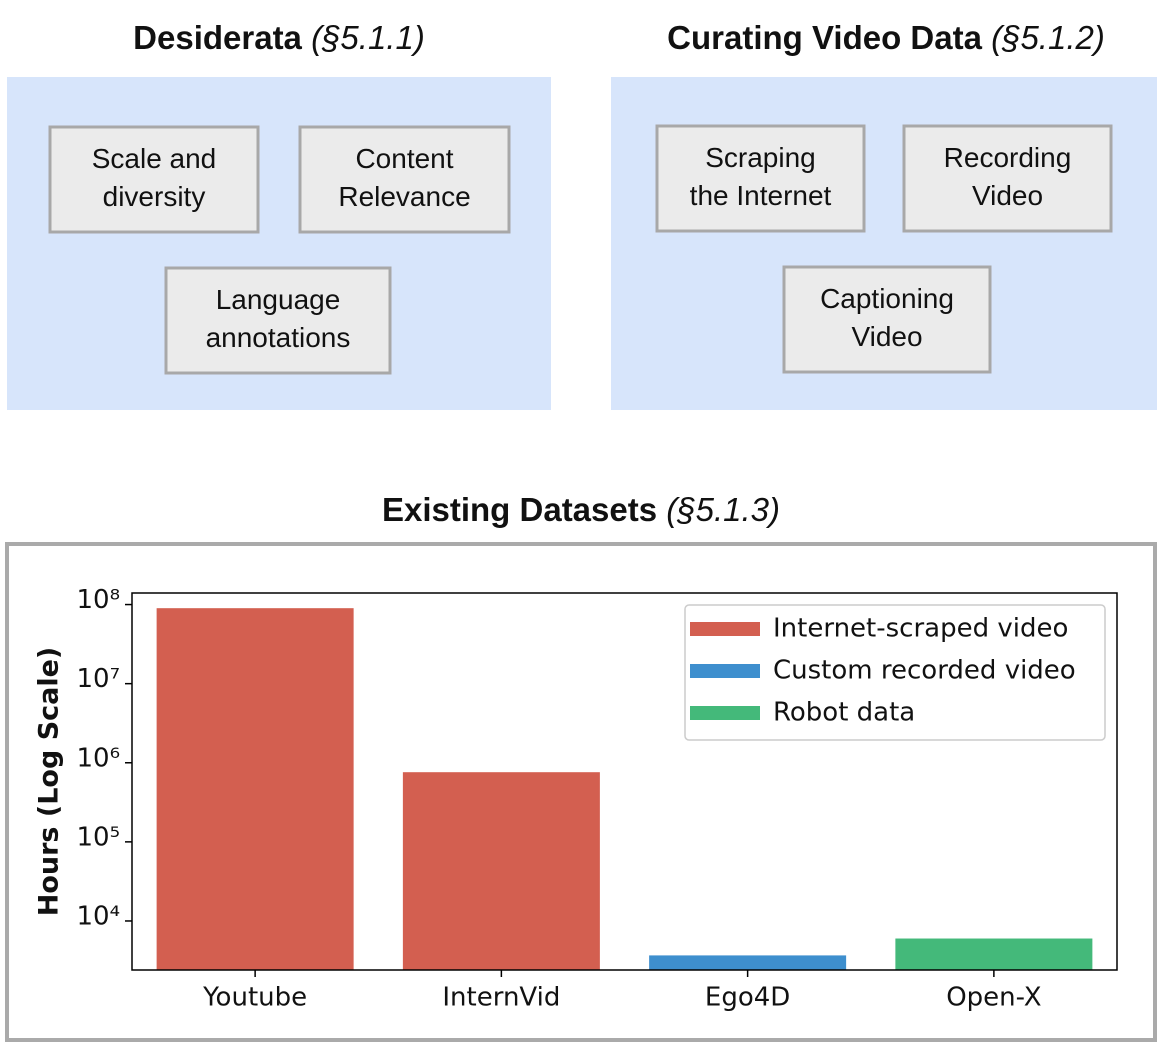 Image resolution: width=1162 pixels, height=1049 pixels. I want to click on concept-label: the Internet, so click(761, 195).